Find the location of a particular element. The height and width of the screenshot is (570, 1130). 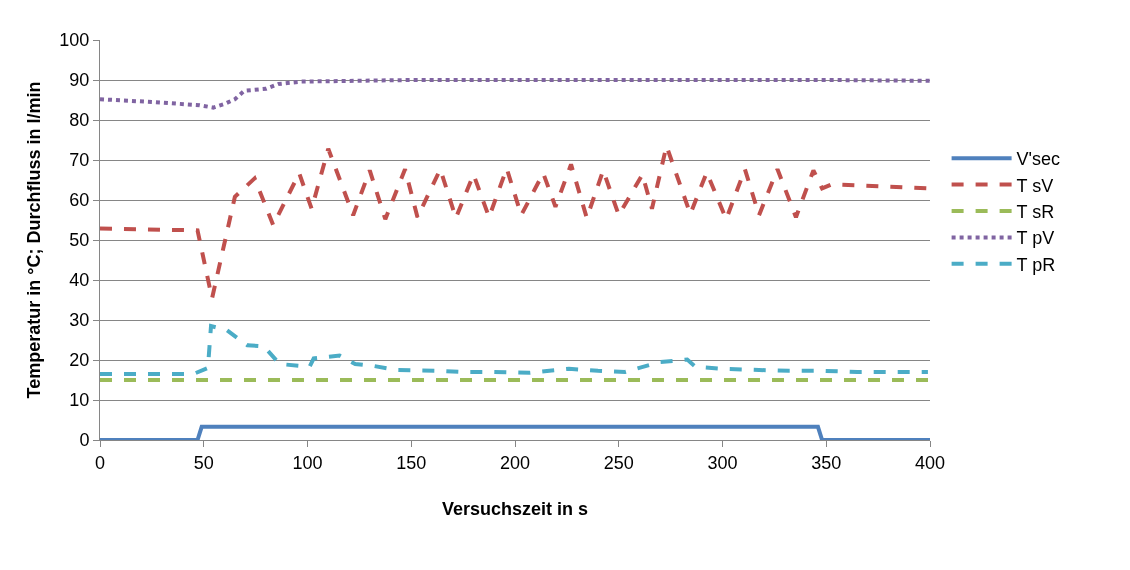

x-axis-title: Versuchszeit in s is located at coordinates (515, 508).